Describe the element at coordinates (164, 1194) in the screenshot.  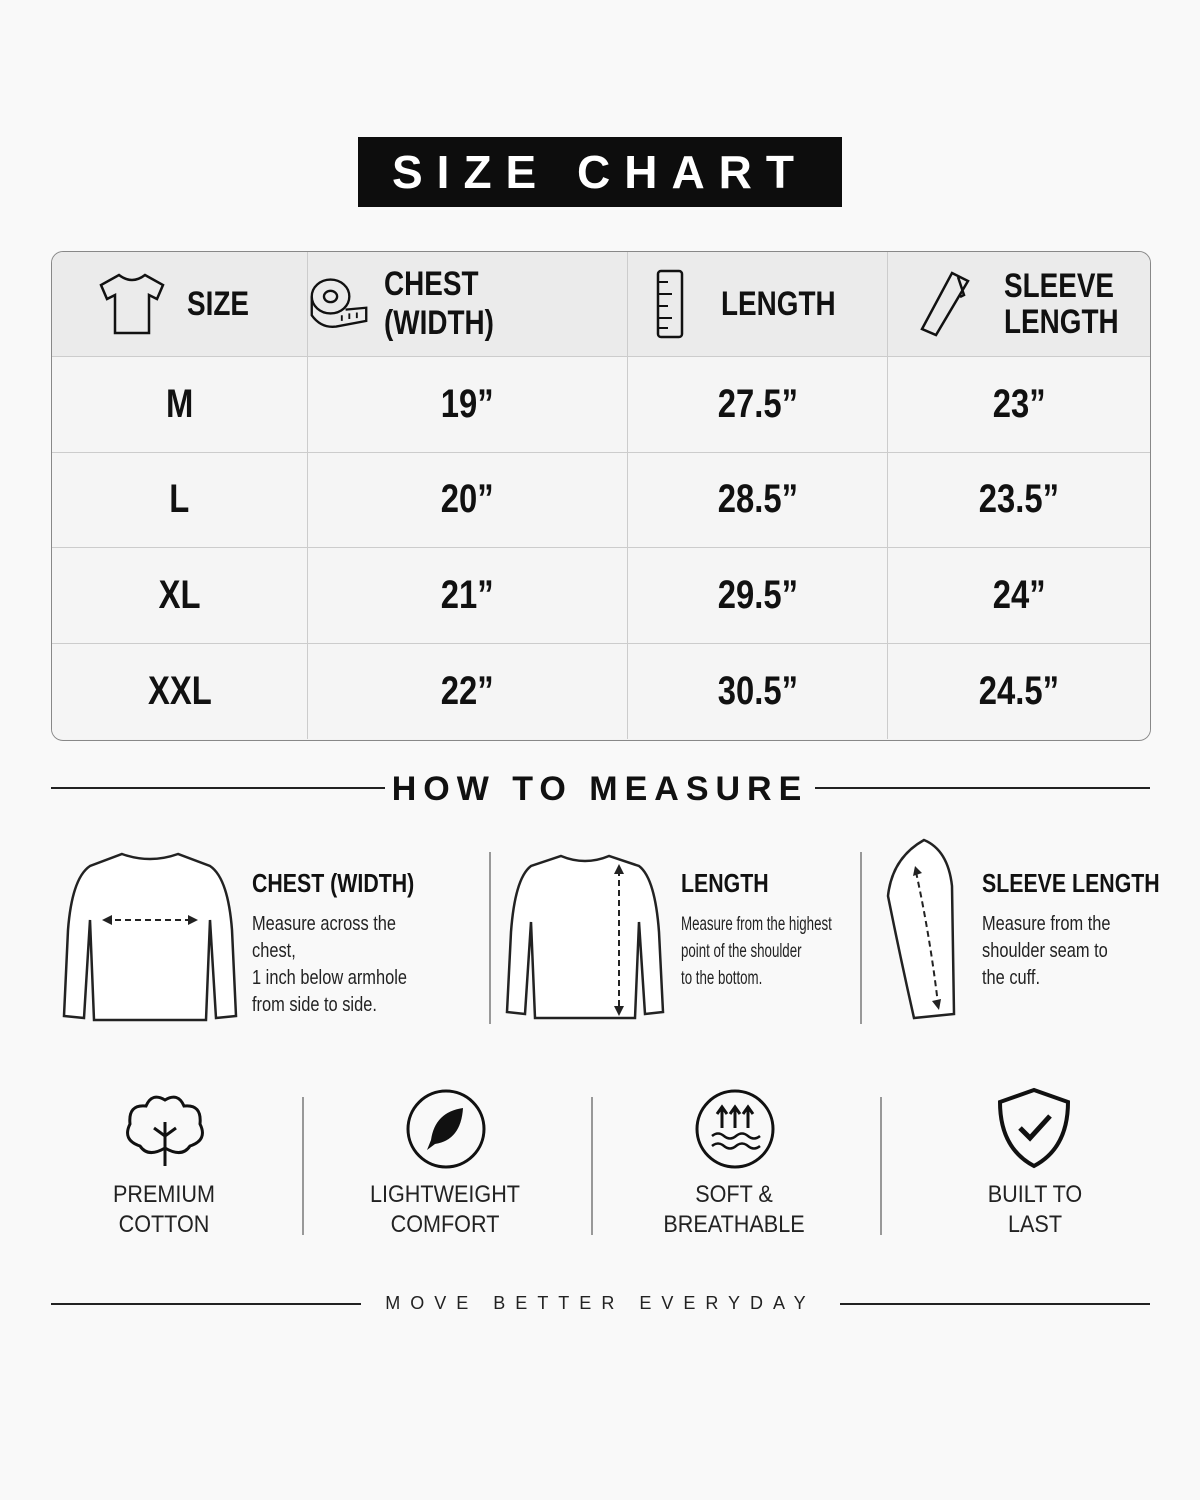
I see `feature-line: PREMIUM` at that location.